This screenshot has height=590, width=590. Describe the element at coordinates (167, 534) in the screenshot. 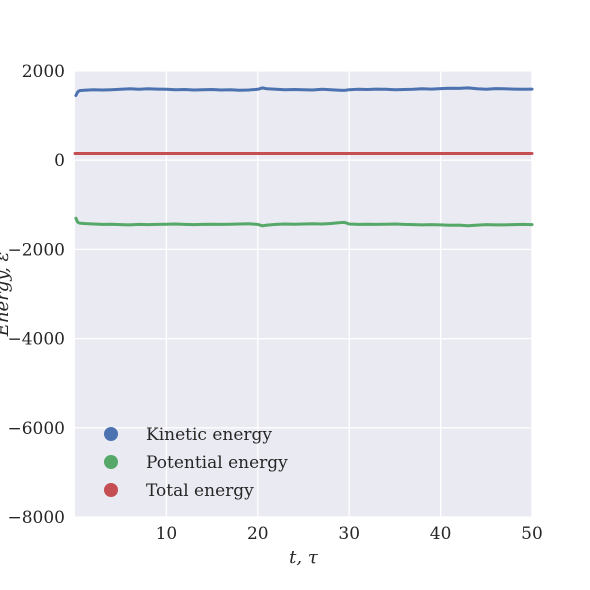

I see `x-tick-label: 10` at that location.